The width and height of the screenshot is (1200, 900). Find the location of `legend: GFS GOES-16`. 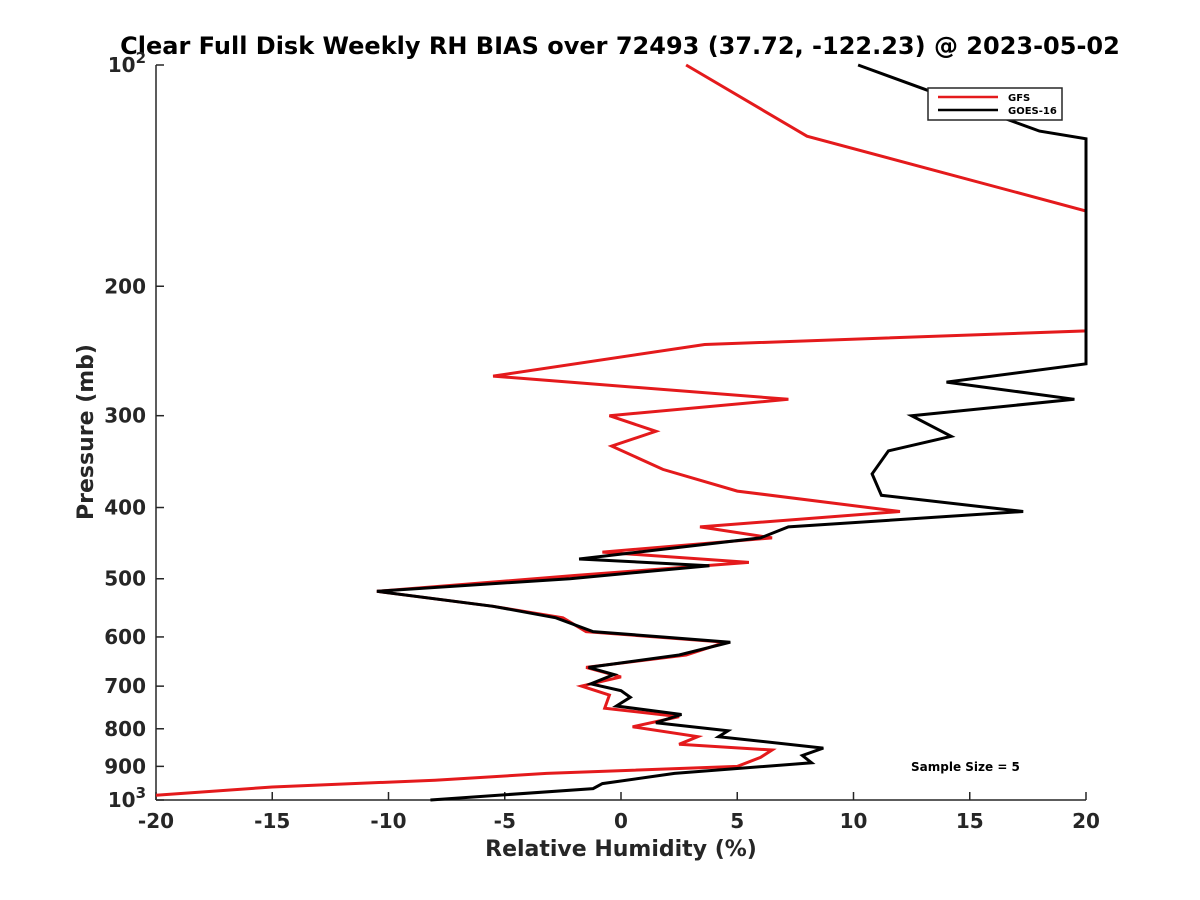

legend: GFS GOES-16 is located at coordinates (995, 104).